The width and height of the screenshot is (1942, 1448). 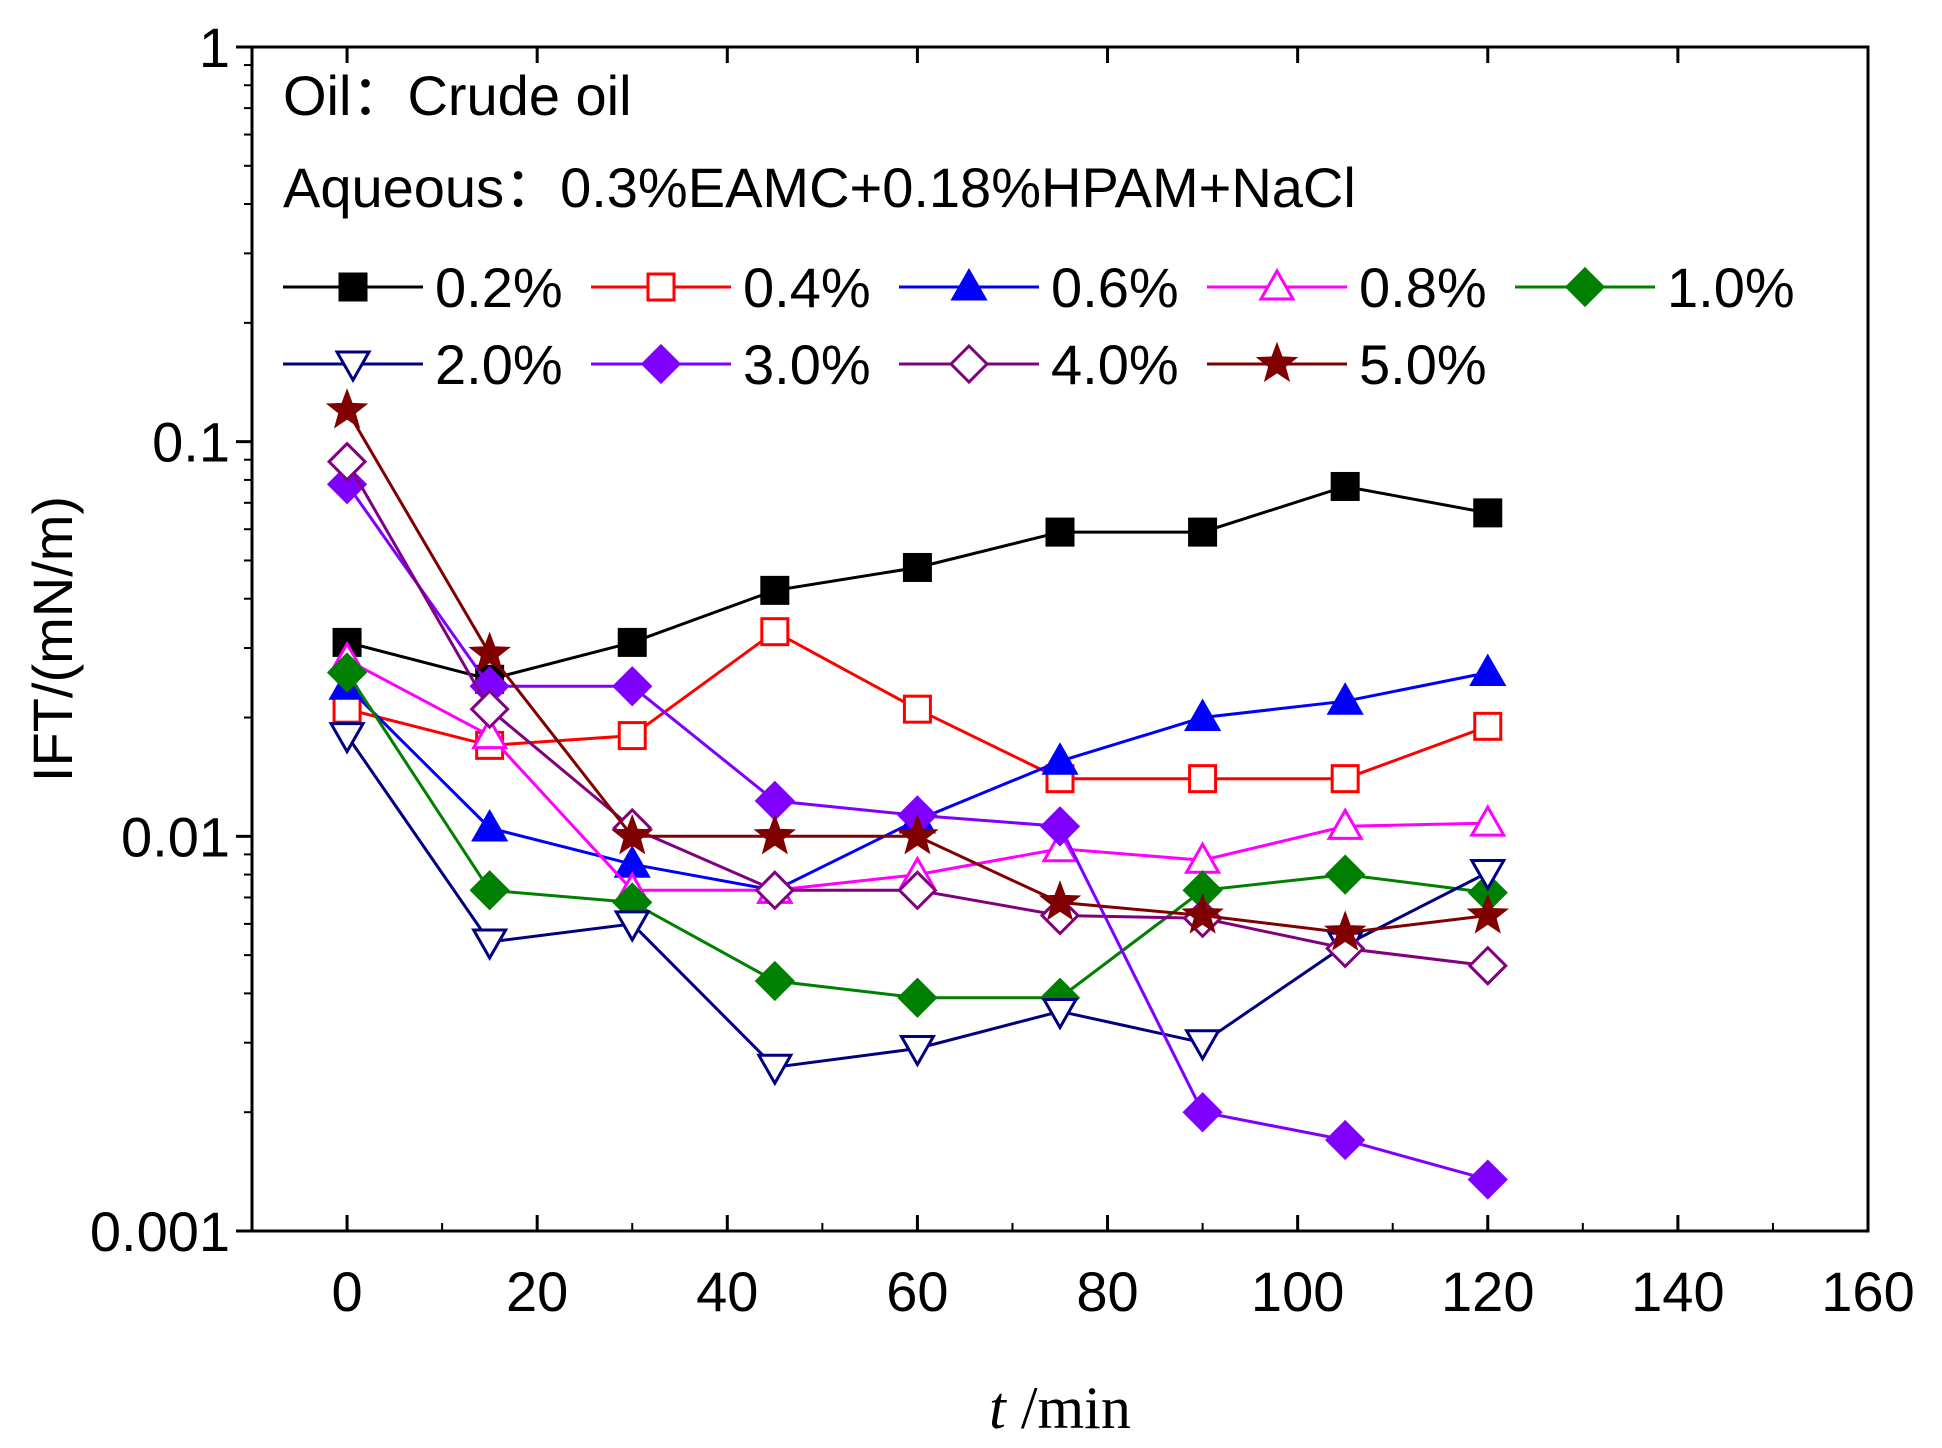 I want to click on legend-item-0-2pct: 0.2%, so click(x=423, y=287).